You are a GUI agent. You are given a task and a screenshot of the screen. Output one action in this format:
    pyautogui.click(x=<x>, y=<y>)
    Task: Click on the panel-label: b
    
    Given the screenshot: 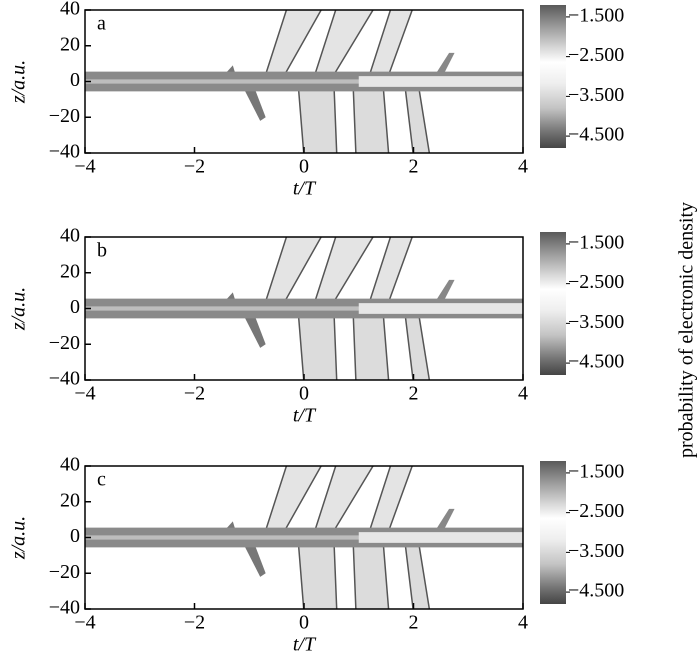 What is the action you would take?
    pyautogui.click(x=102, y=251)
    